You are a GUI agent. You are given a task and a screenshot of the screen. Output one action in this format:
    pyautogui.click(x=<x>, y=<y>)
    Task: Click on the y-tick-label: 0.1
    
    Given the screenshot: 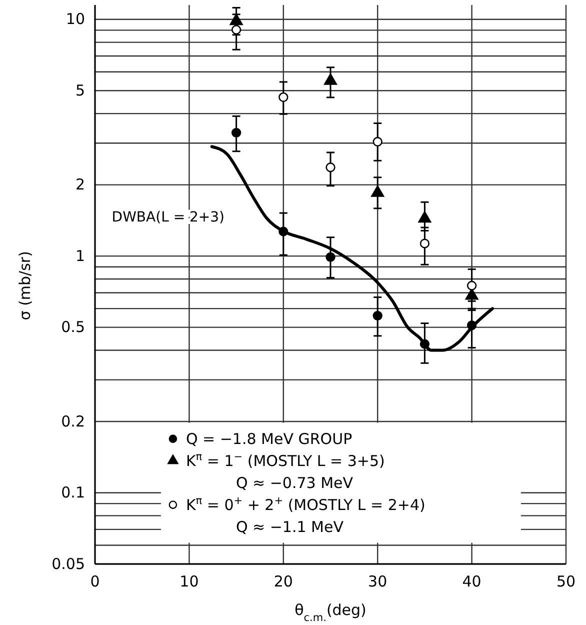 What is the action you would take?
    pyautogui.click(x=73, y=493)
    